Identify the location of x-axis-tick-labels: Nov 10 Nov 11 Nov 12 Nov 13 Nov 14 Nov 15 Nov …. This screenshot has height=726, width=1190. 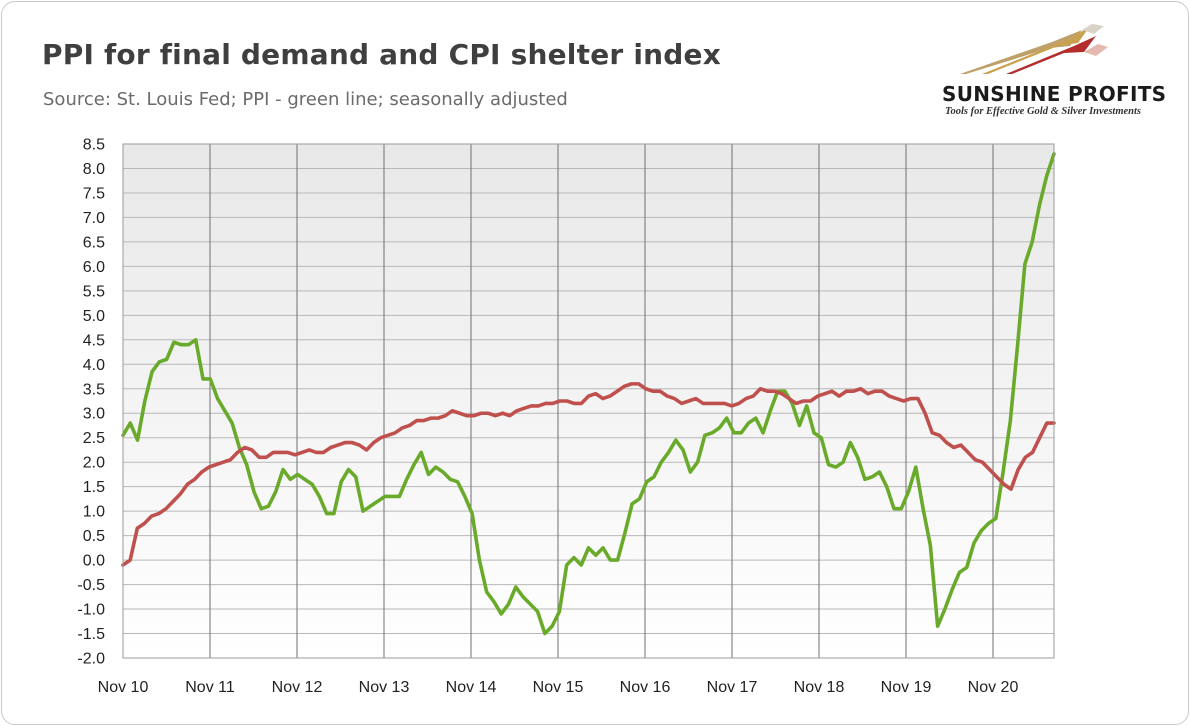
(558, 687).